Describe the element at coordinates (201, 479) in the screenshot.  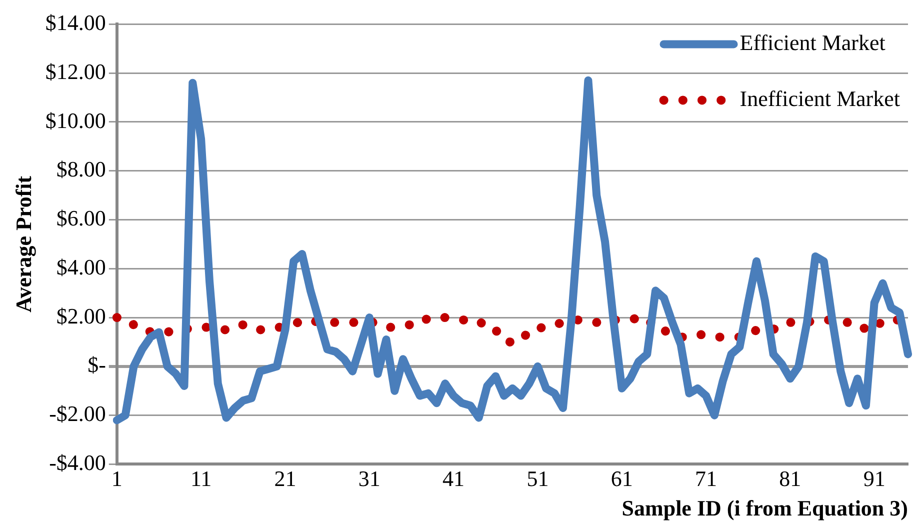
I see `x-tick-label: 11` at that location.